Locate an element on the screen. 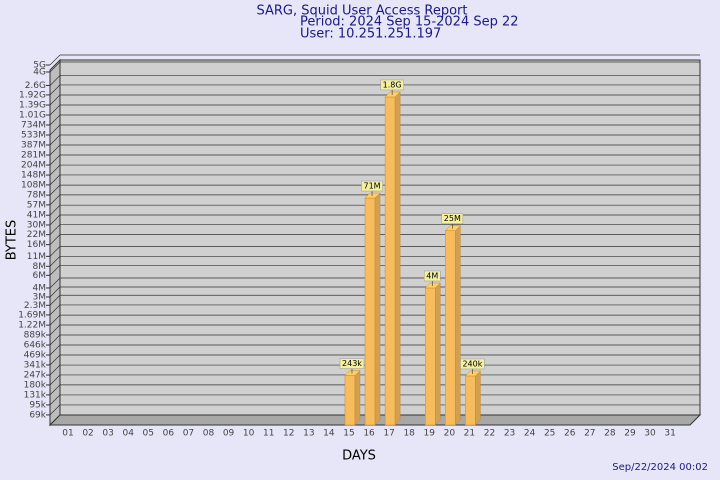 Image resolution: width=720 pixels, height=480 pixels. y-tick-label: 22M is located at coordinates (36, 235).